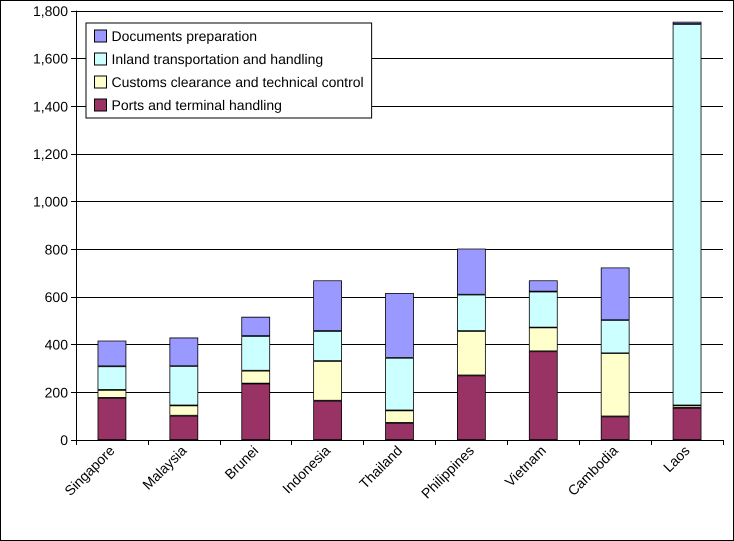 The image size is (734, 541). Describe the element at coordinates (185, 36) in the screenshot. I see `legend-label: Documents preparation` at that location.